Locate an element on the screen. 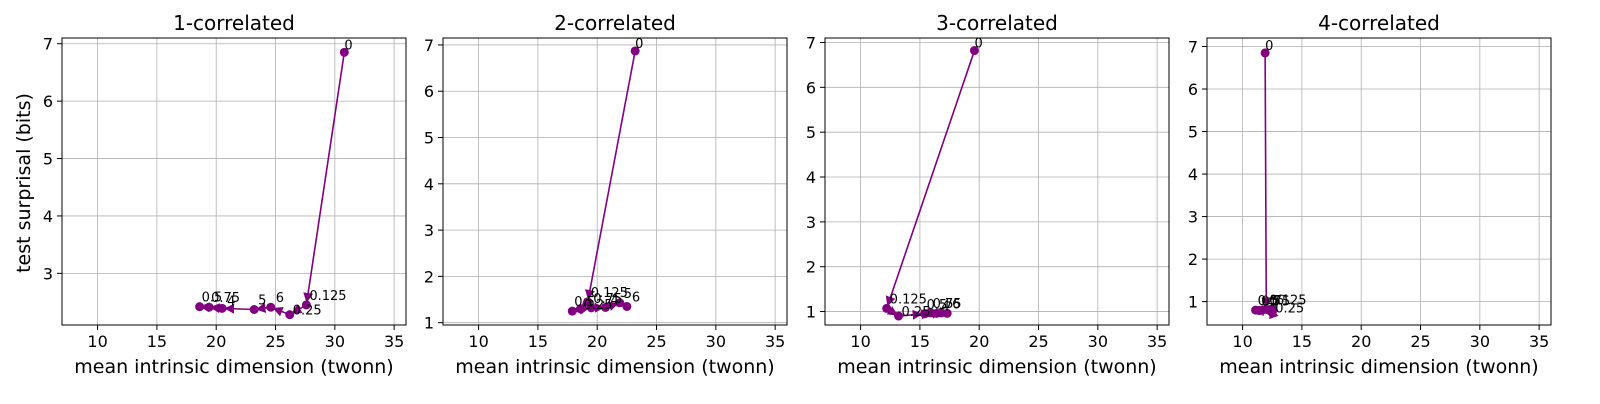 The width and height of the screenshot is (1600, 404). subplot-title: 3-correlated is located at coordinates (997, 23).